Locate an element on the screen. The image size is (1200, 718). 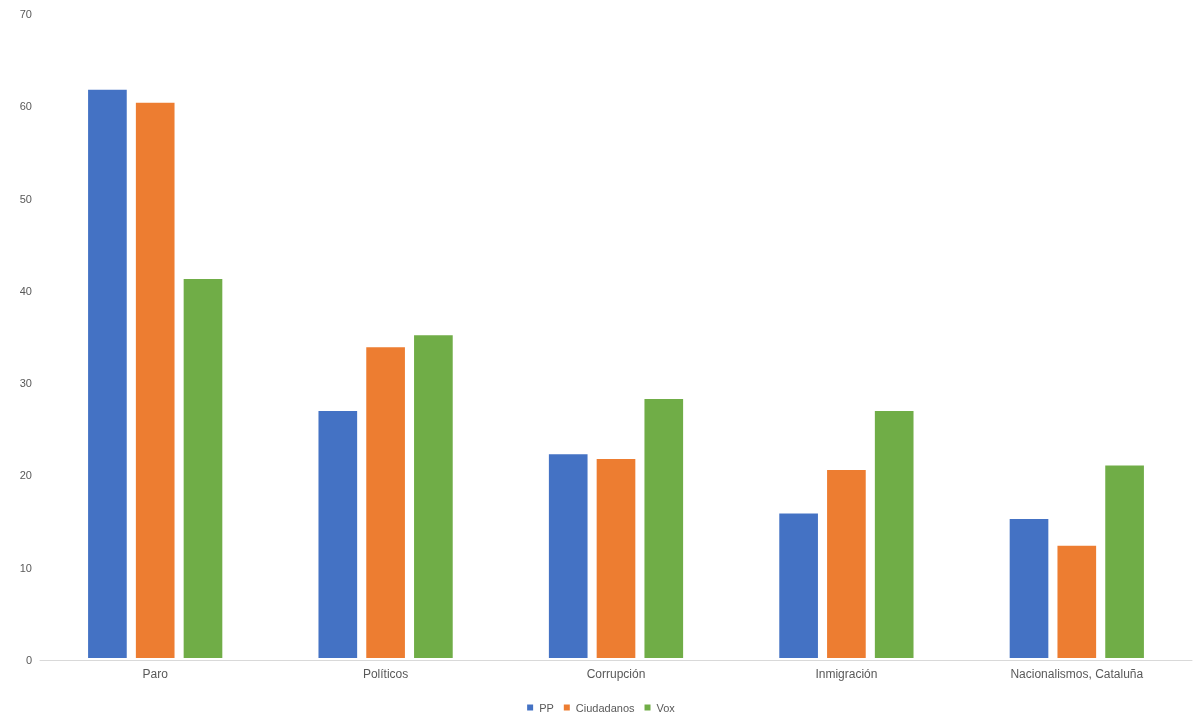
legend-label: PP is located at coordinates (546, 707).